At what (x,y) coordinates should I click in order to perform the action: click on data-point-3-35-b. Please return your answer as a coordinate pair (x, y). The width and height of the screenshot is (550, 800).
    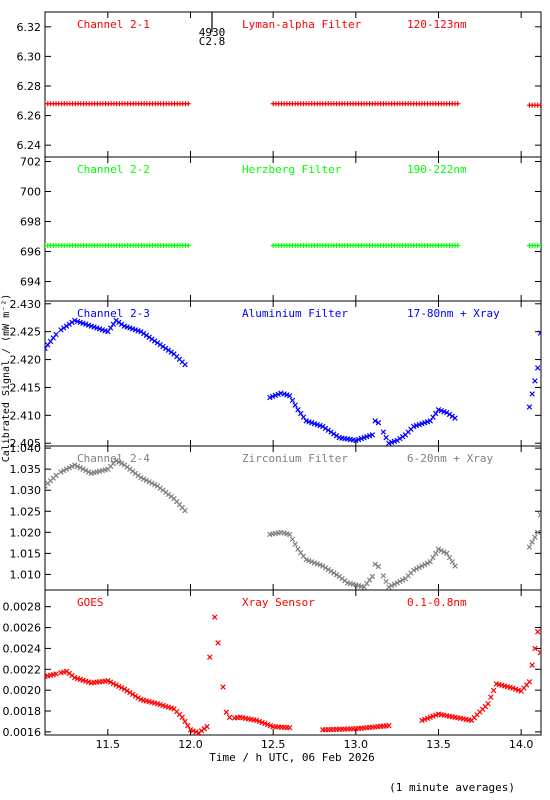
    Looking at the image, I should click on (143, 333).